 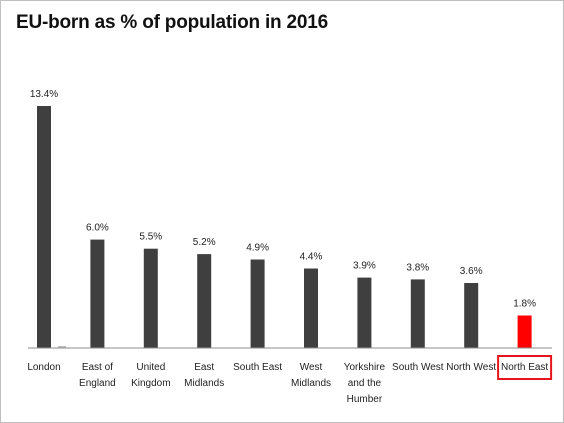 I want to click on category-label-5: South East, so click(x=257, y=367).